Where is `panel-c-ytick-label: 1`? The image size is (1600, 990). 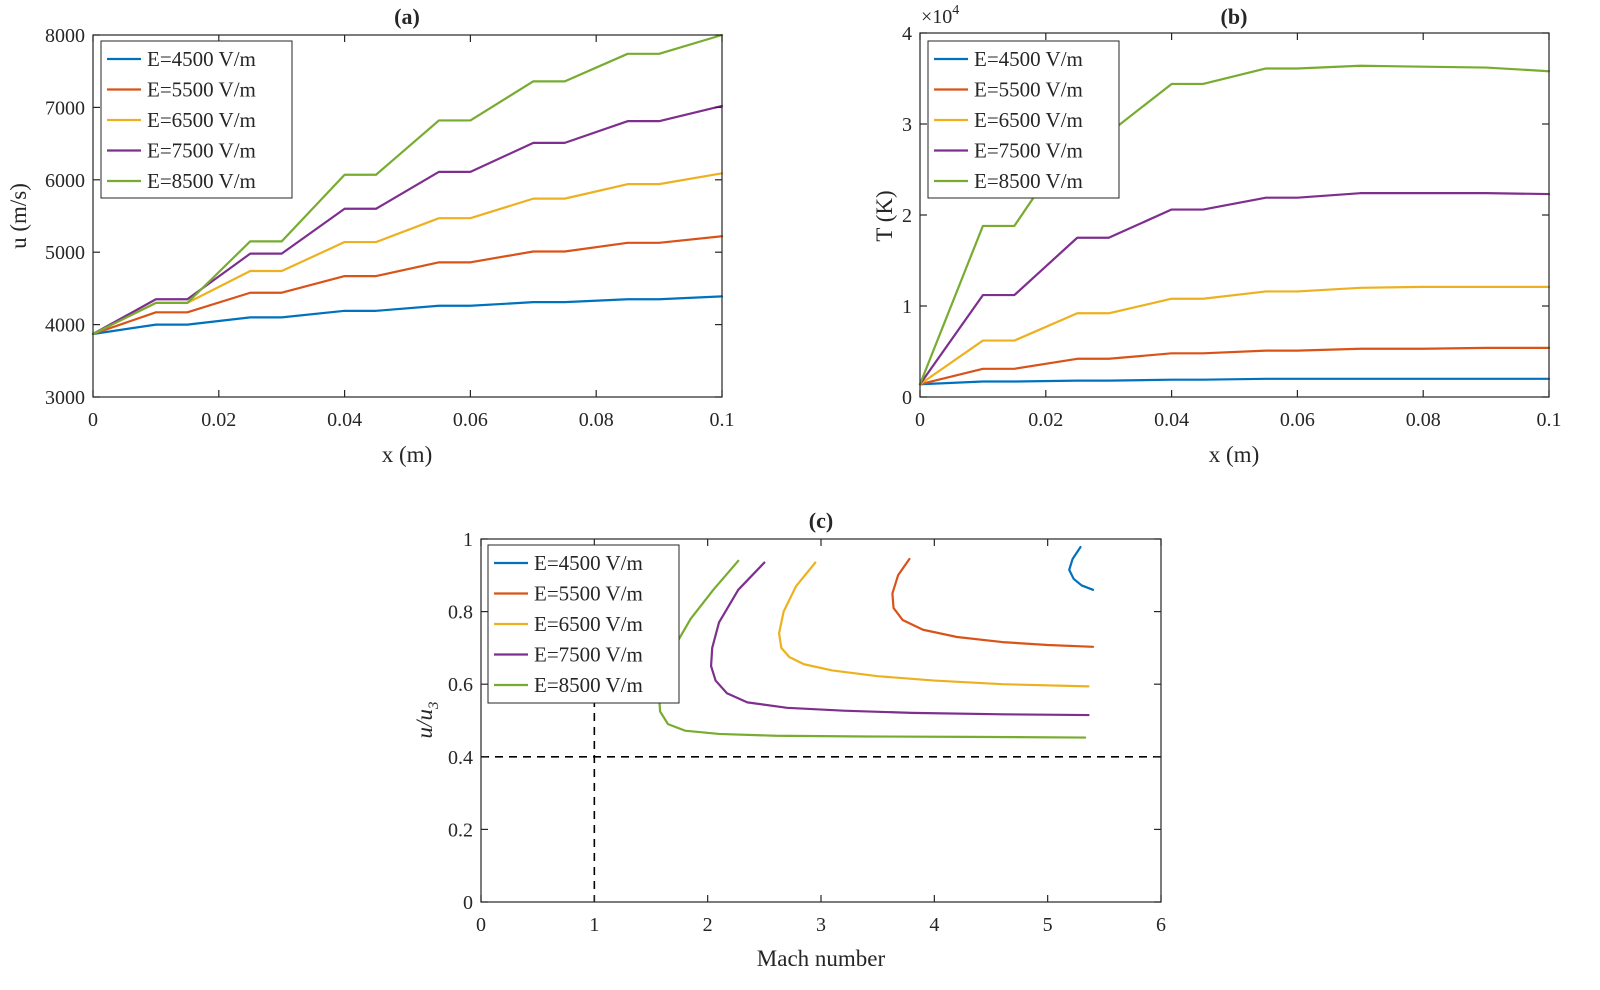 panel-c-ytick-label: 1 is located at coordinates (468, 540).